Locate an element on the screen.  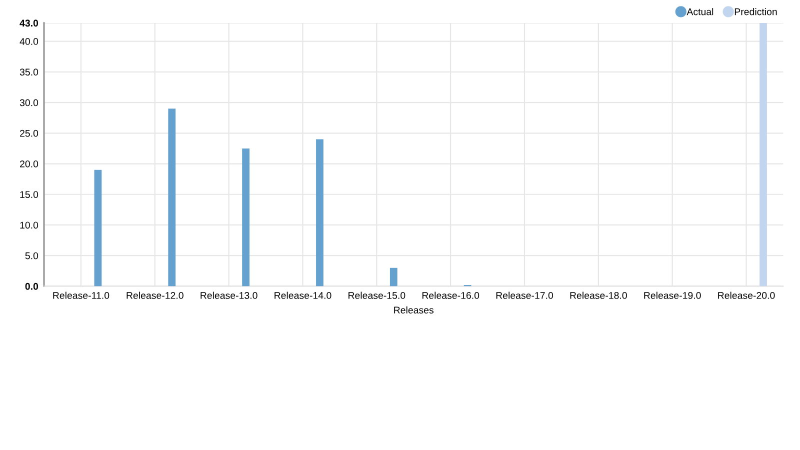
x-tick-label: Release-11.0 is located at coordinates (81, 295).